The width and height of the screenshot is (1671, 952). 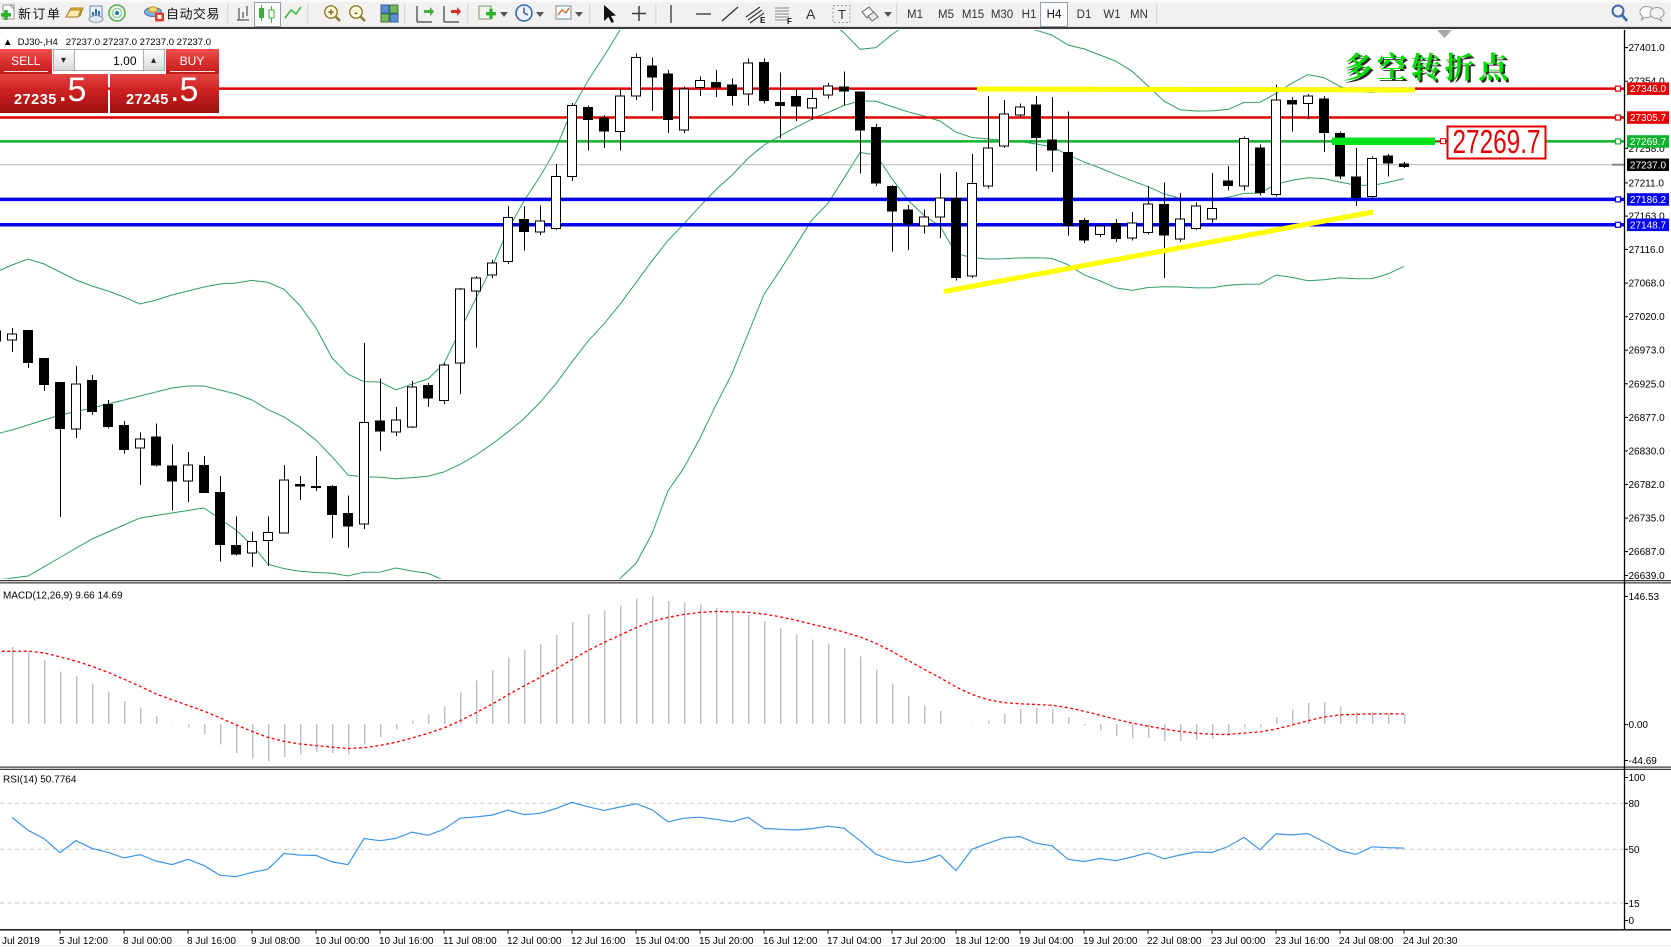 I want to click on svg-text: 27305.7, so click(x=1648, y=118).